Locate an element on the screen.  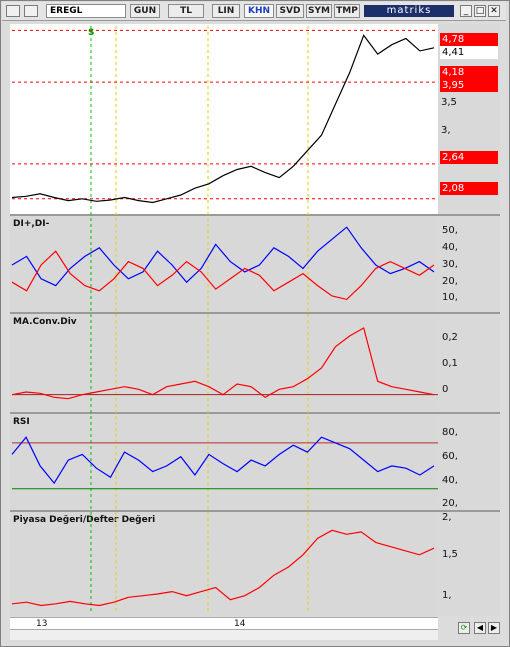
sym-button: SYM is located at coordinates (319, 11).